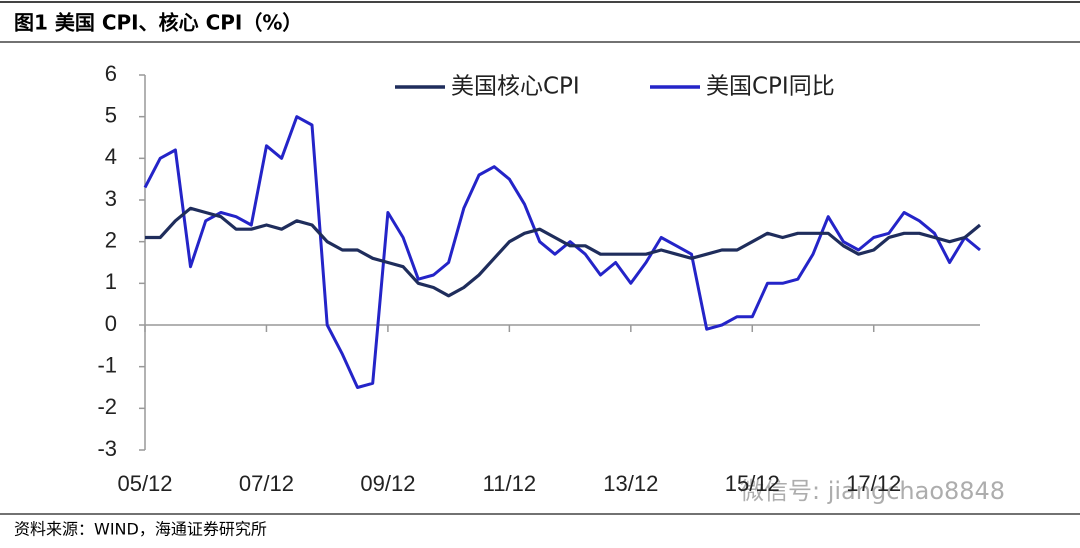 The width and height of the screenshot is (1080, 548). What do you see at coordinates (111, 73) in the screenshot?
I see `y-tick-label: 6` at bounding box center [111, 73].